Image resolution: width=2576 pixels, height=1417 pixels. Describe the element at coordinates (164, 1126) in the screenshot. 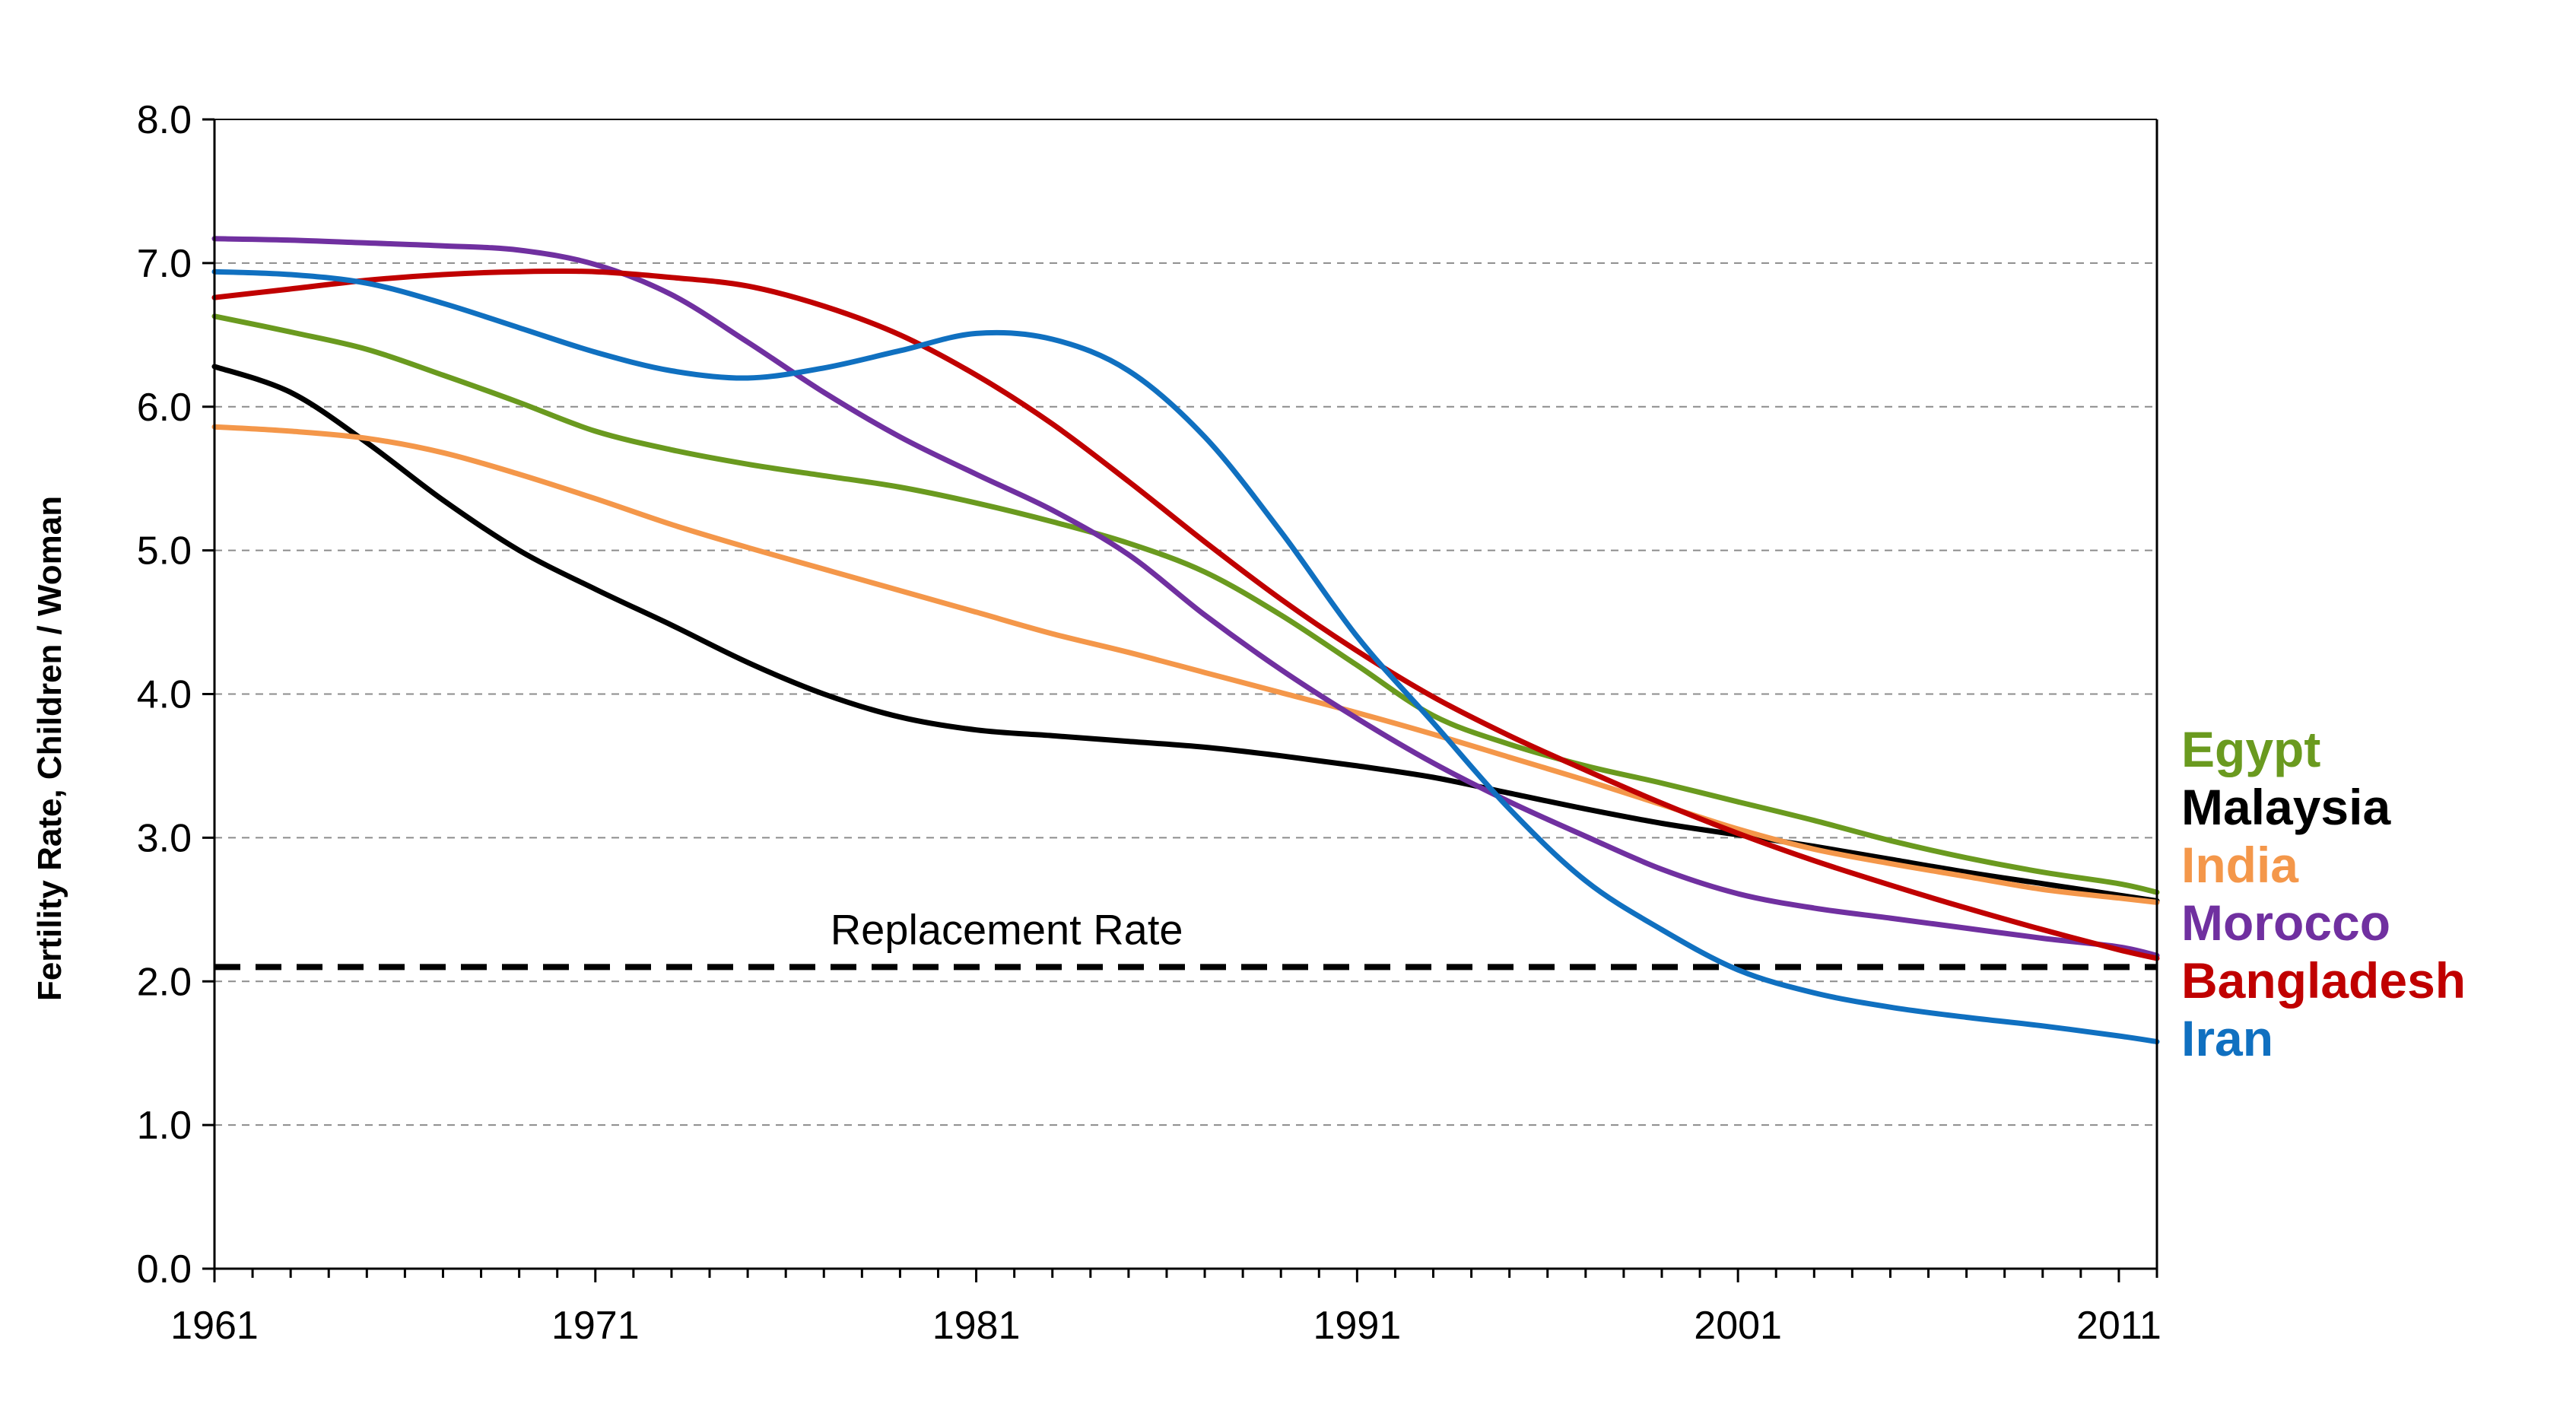

I see `y-tick-label: 1.0` at that location.